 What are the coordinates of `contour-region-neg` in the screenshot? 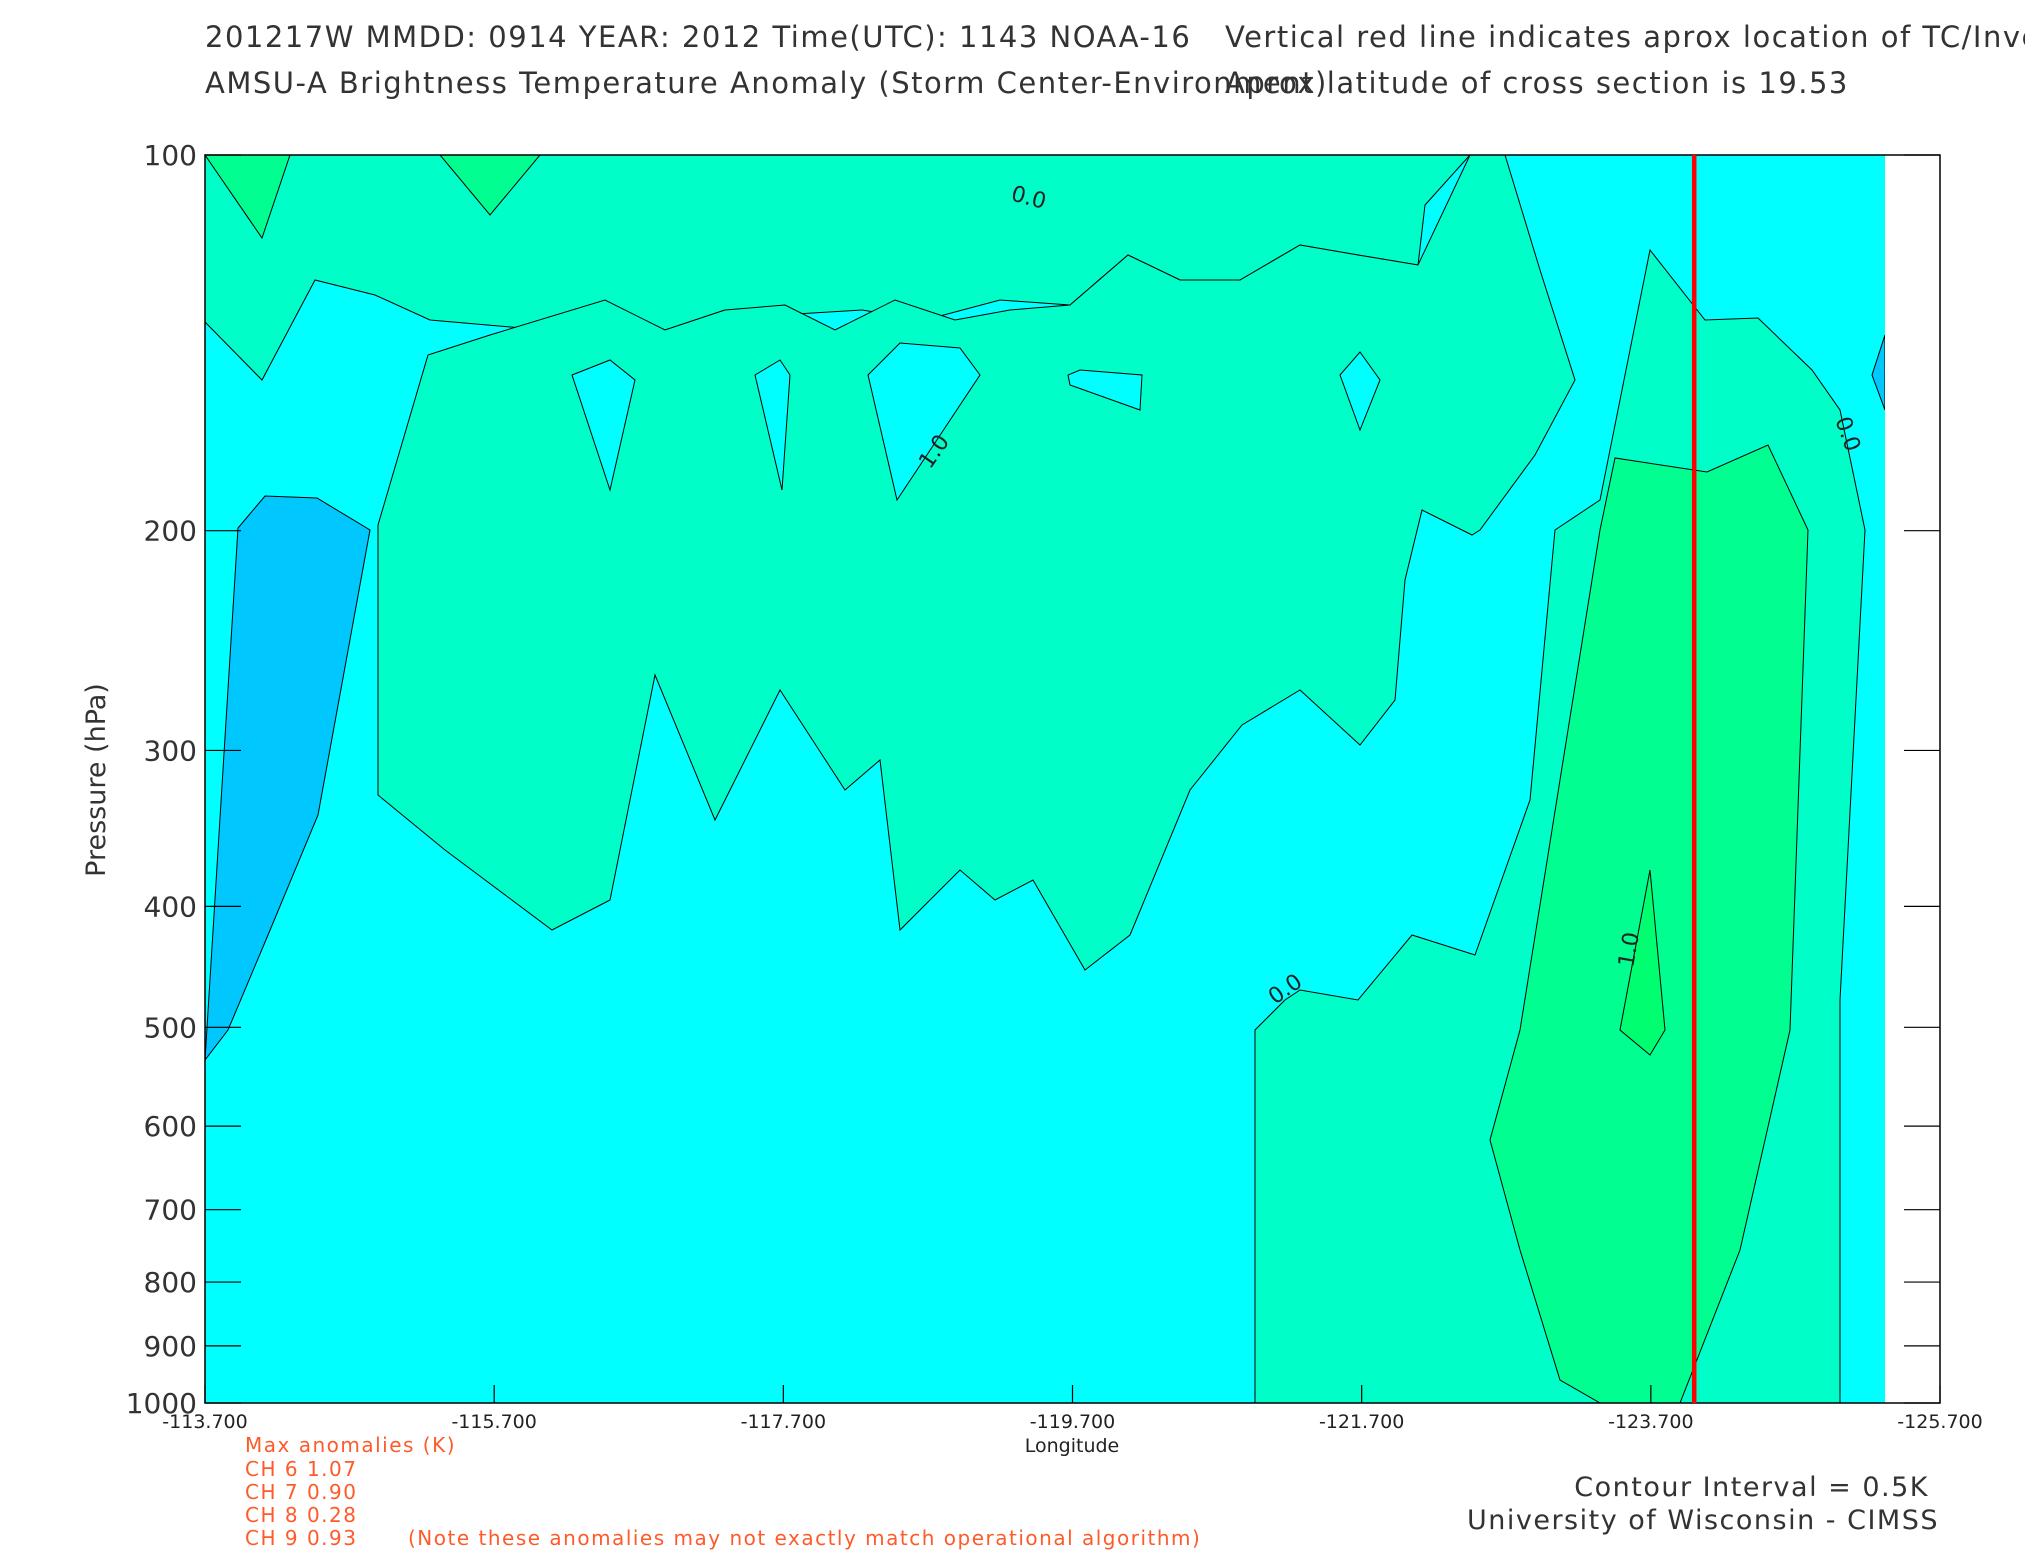 It's located at (287, 778).